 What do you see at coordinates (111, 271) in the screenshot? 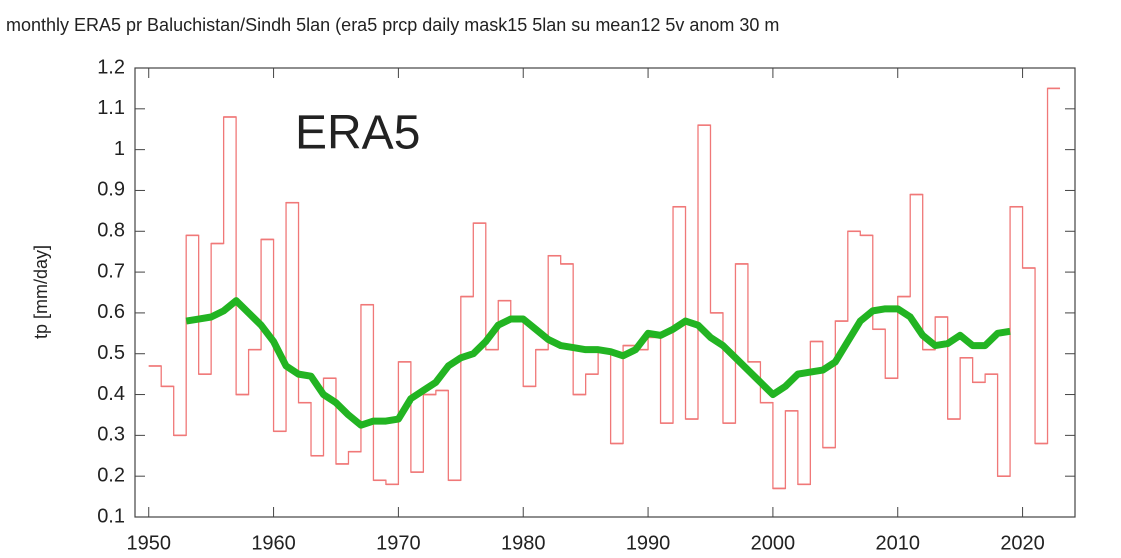
I see `y-tick-label: 0.7` at bounding box center [111, 271].